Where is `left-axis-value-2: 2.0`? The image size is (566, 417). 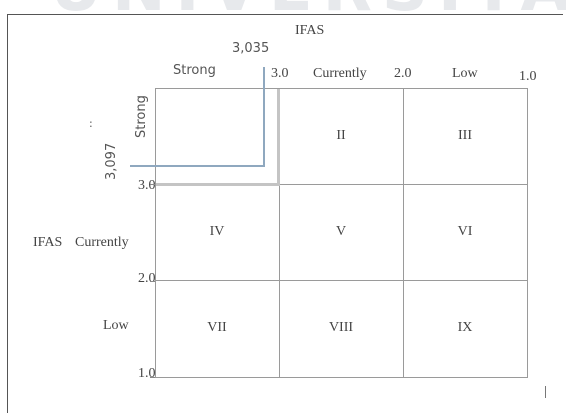
left-axis-value-2: 2.0 is located at coordinates (147, 278).